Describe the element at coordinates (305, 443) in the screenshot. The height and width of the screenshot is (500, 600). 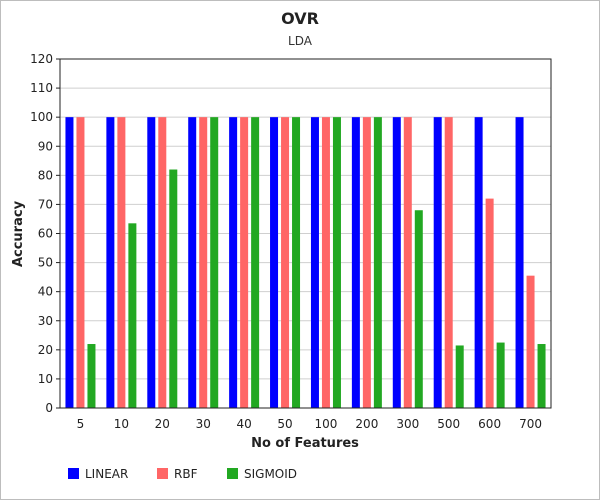
I see `x-axis-label: No of Features` at that location.